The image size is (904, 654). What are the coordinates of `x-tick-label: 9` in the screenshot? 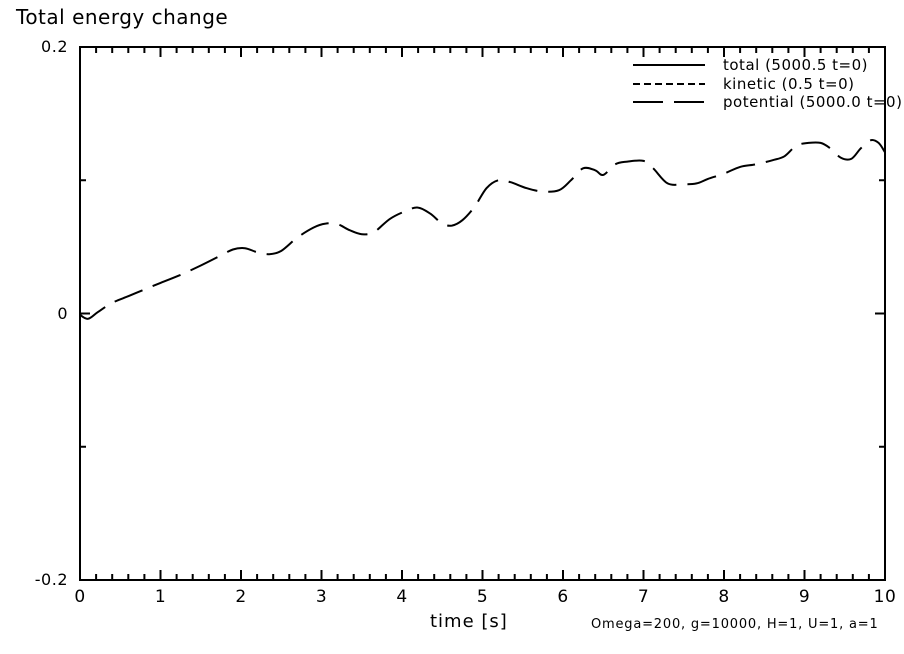 It's located at (804, 597).